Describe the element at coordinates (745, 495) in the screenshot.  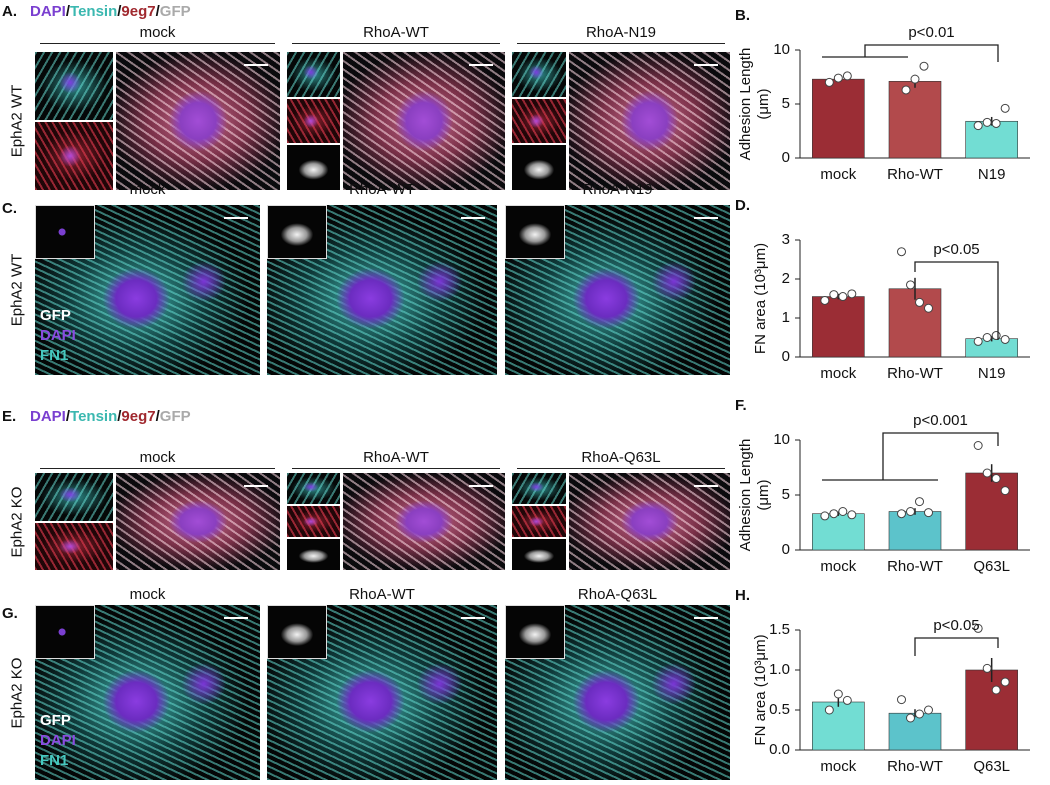
I see `y-axis-label: Adhesion Length` at that location.